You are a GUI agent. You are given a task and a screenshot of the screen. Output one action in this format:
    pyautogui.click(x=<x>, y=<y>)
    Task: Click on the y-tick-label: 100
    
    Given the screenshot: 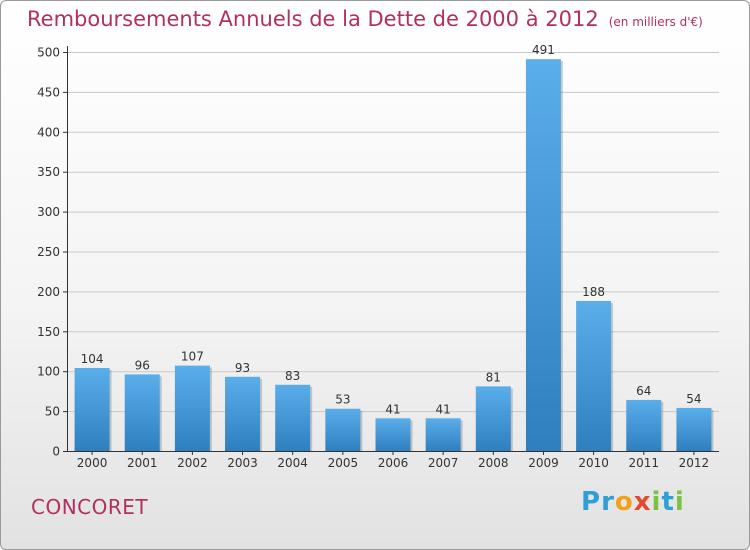 What is the action you would take?
    pyautogui.click(x=48, y=372)
    